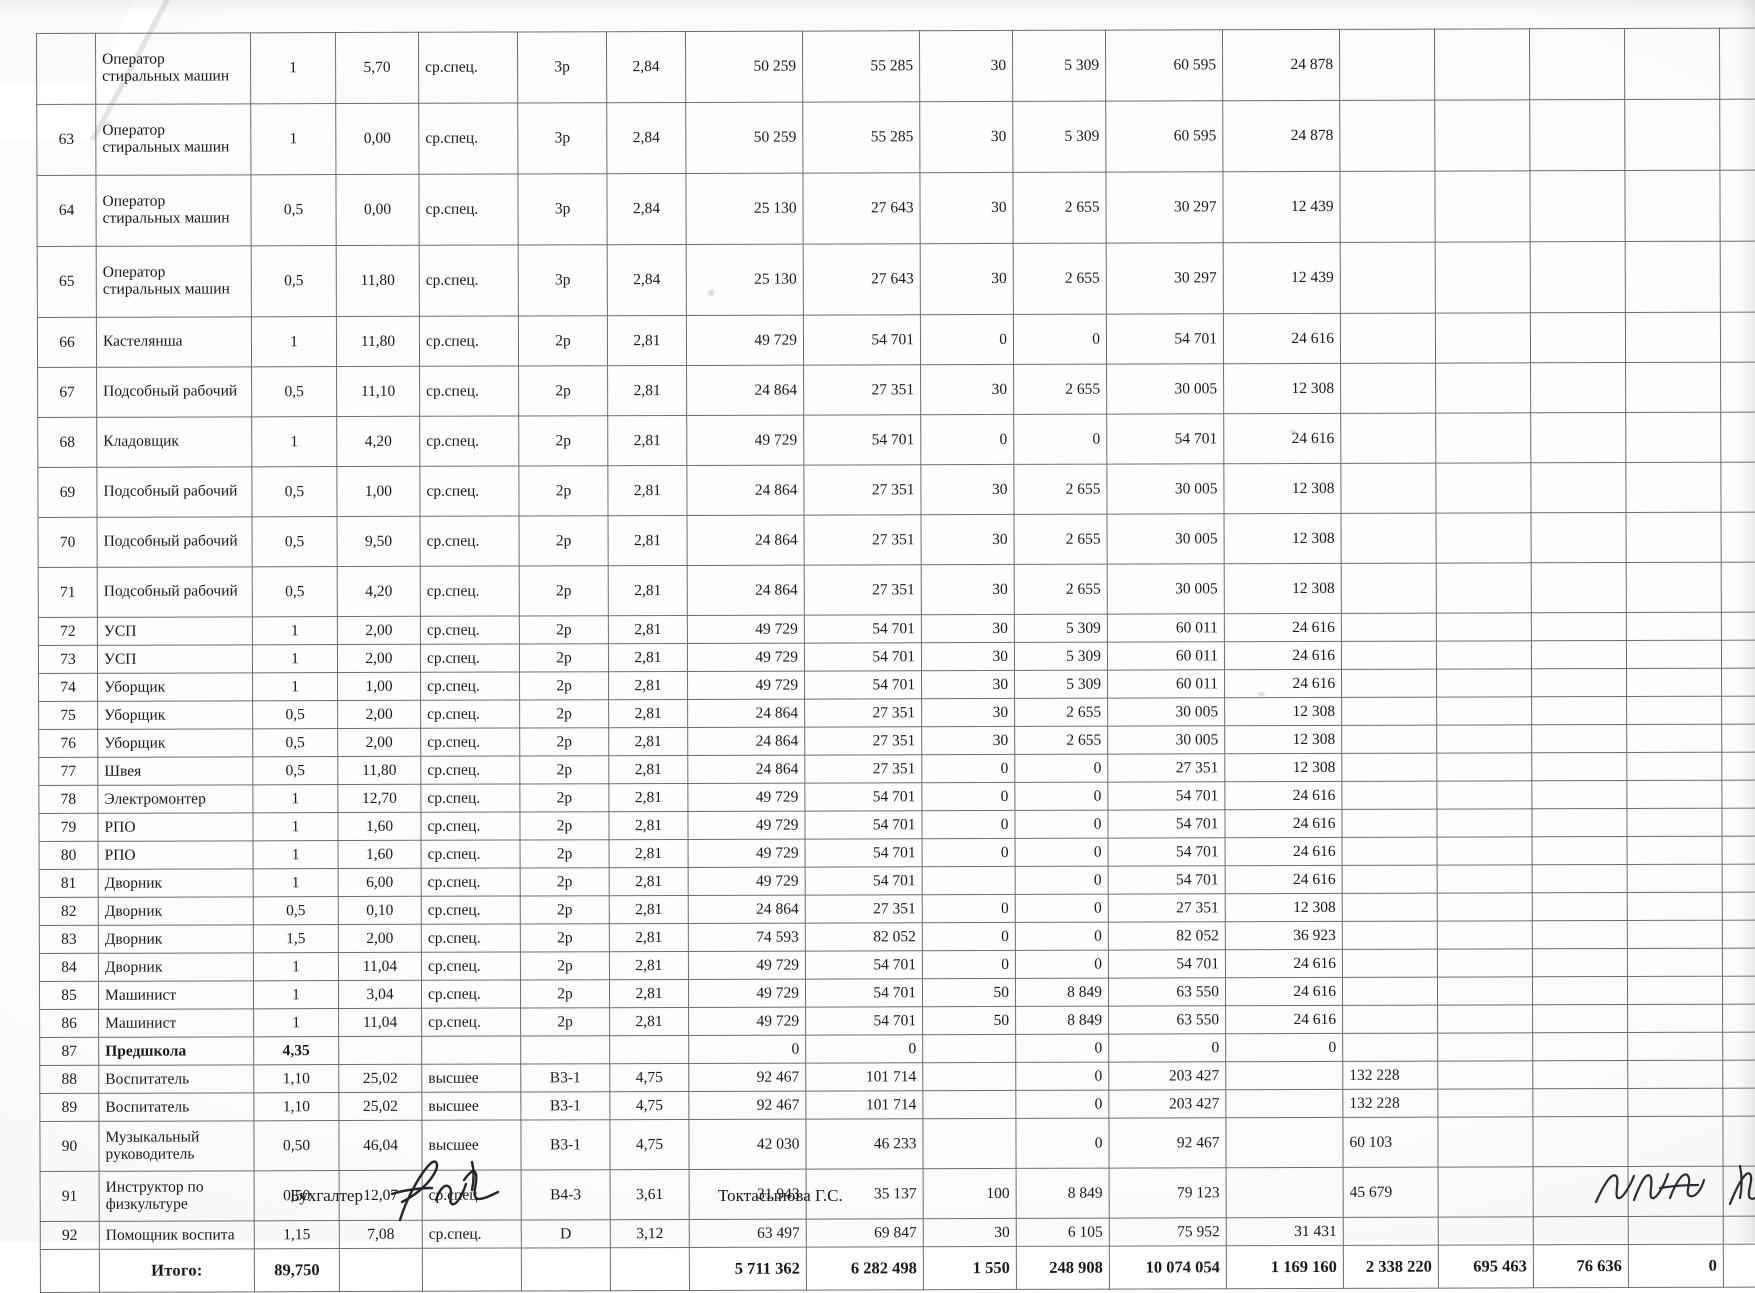 Image resolution: width=1755 pixels, height=1293 pixels. What do you see at coordinates (380, 910) in the screenshot?
I see `stage-cell: 0,10` at bounding box center [380, 910].